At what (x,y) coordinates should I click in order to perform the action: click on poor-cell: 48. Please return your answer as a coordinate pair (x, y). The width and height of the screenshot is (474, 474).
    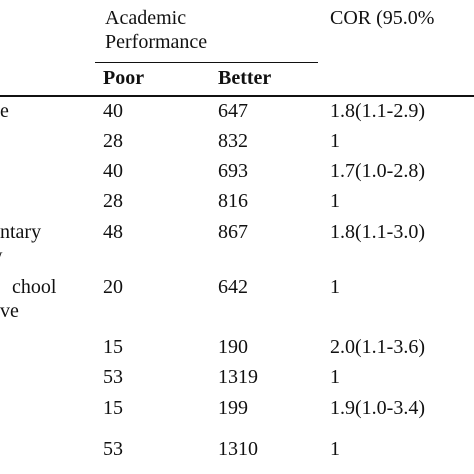
    Looking at the image, I should click on (113, 232).